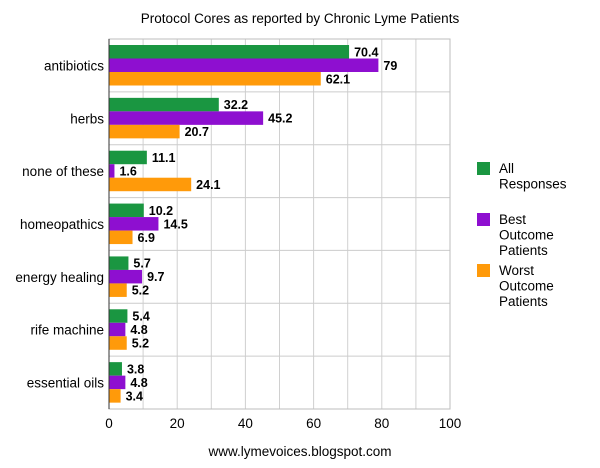  I want to click on data-label: 20.7, so click(197, 132).